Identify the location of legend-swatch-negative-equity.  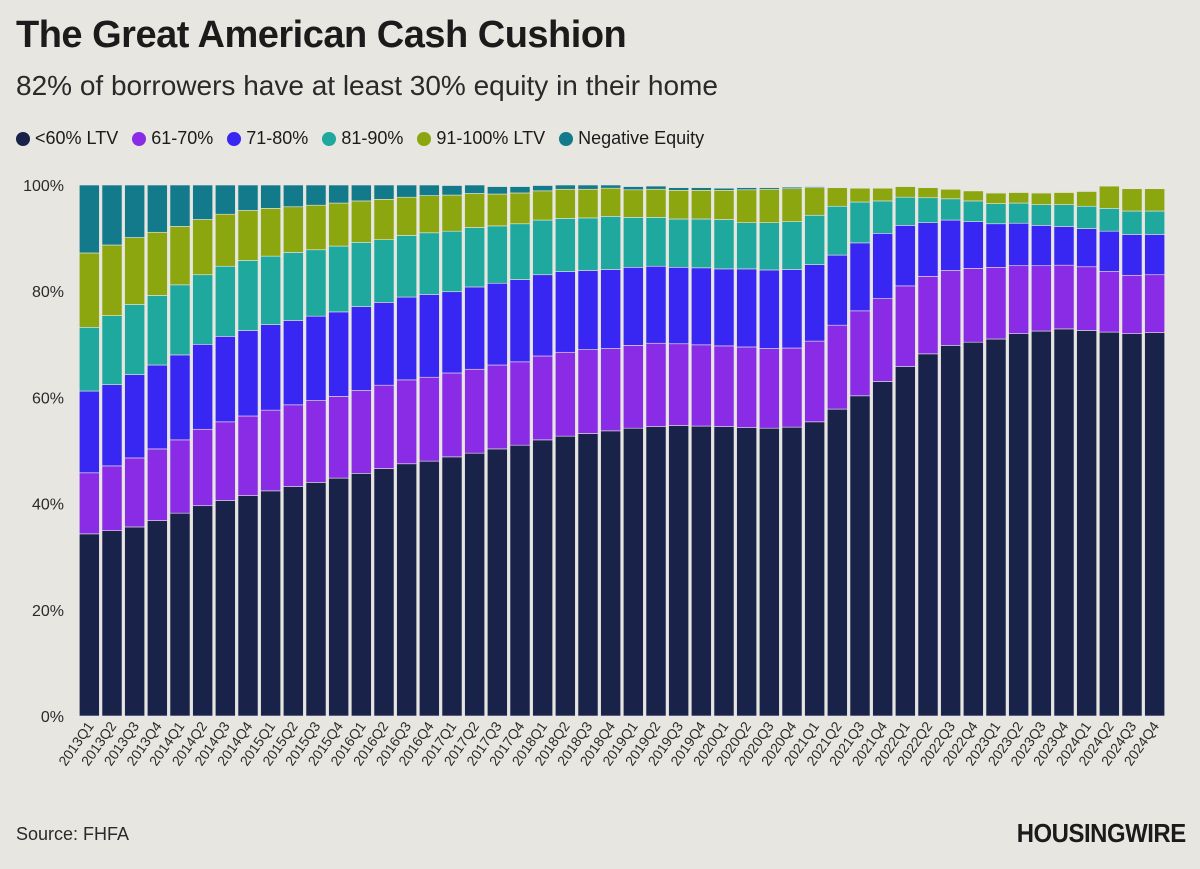
(566, 138).